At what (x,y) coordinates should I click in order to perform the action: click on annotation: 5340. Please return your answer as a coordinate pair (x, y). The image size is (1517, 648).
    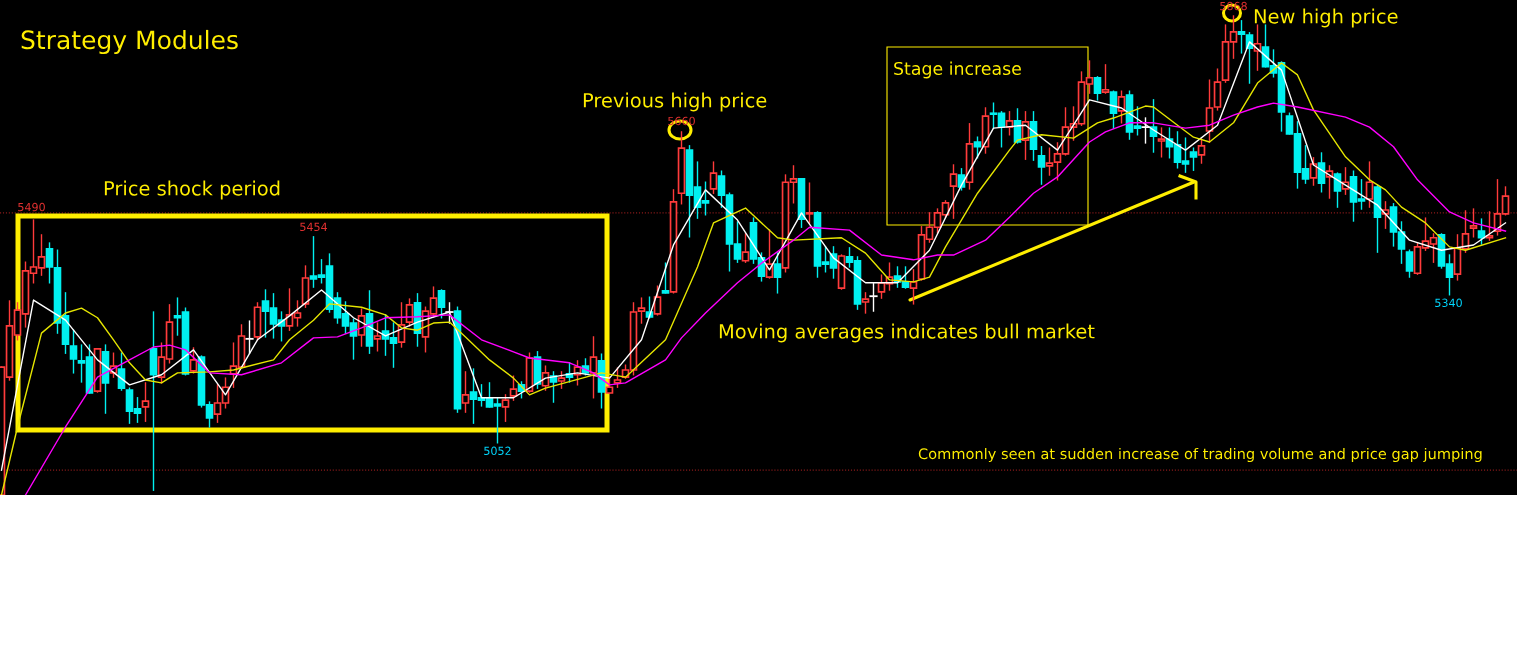
    Looking at the image, I should click on (1448, 302).